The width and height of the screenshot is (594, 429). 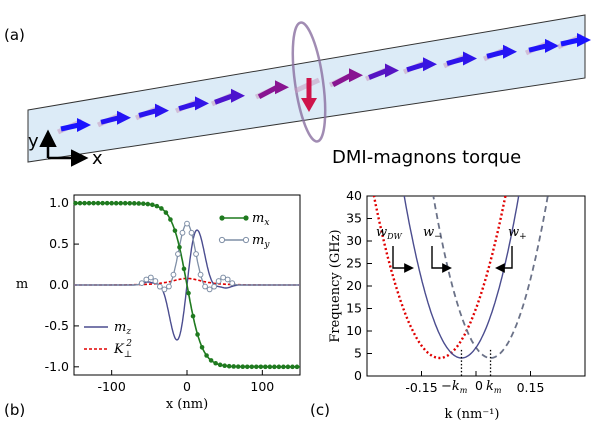 I want to click on legend-k2-sup: 2, so click(x=128, y=344).